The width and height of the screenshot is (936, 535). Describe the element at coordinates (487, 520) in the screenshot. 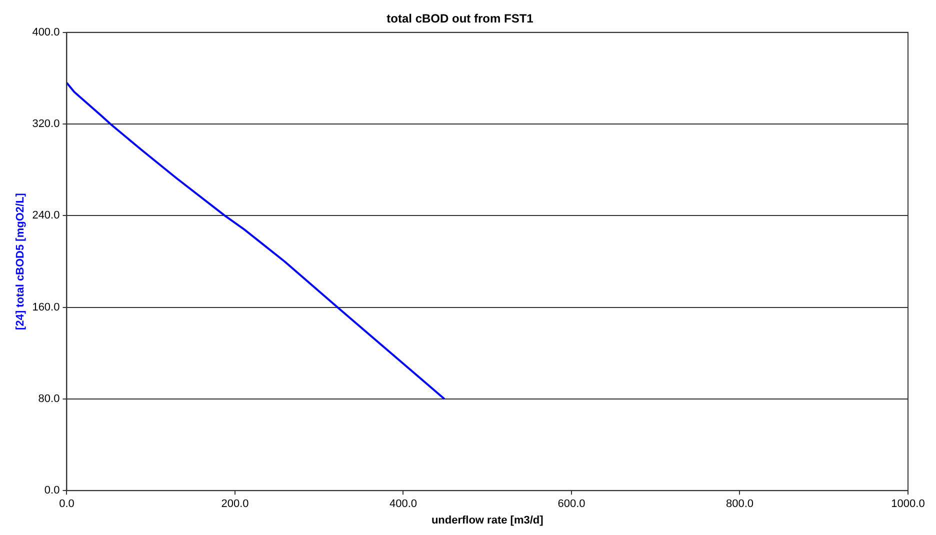

I see `x-axis-title: underflow rate [m3/d]` at that location.